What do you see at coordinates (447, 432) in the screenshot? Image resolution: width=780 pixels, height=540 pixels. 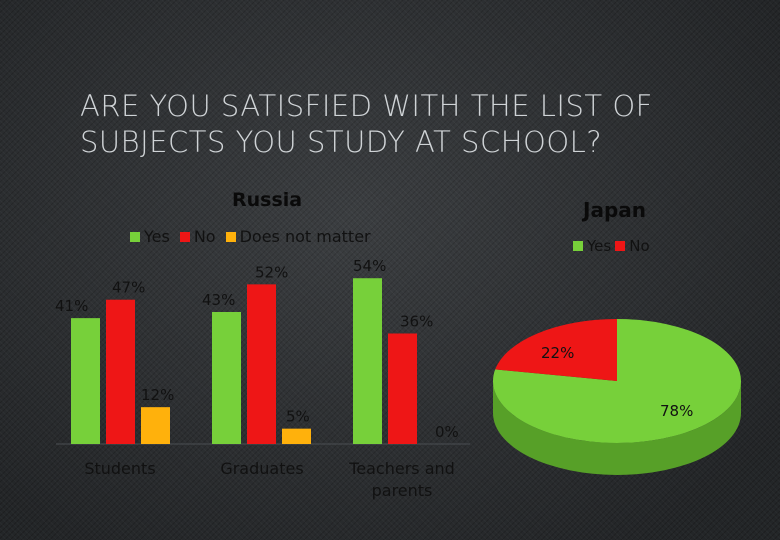 I see `bar-value-label: 0%` at bounding box center [447, 432].